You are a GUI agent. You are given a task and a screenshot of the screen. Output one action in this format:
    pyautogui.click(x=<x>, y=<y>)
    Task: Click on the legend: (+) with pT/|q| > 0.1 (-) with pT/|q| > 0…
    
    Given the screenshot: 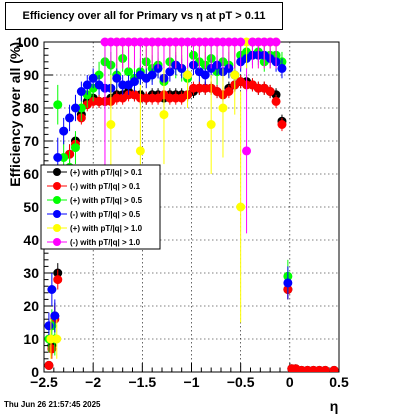 What is the action you would take?
    pyautogui.click(x=100, y=207)
    